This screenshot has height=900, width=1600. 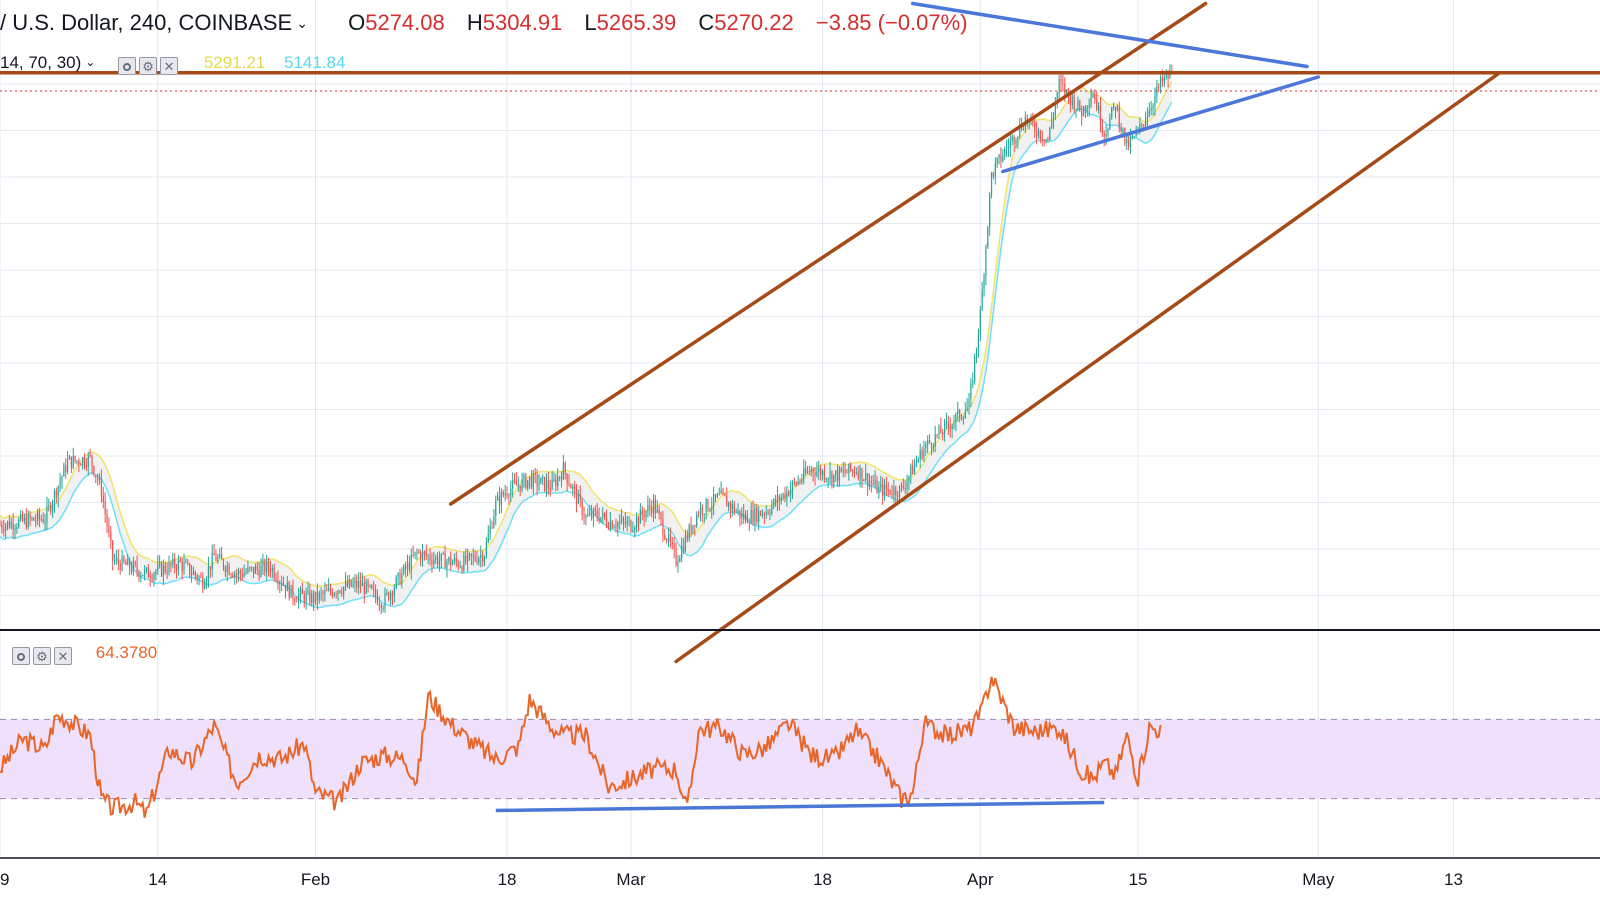 I want to click on triangle-lower, so click(x=1161, y=124).